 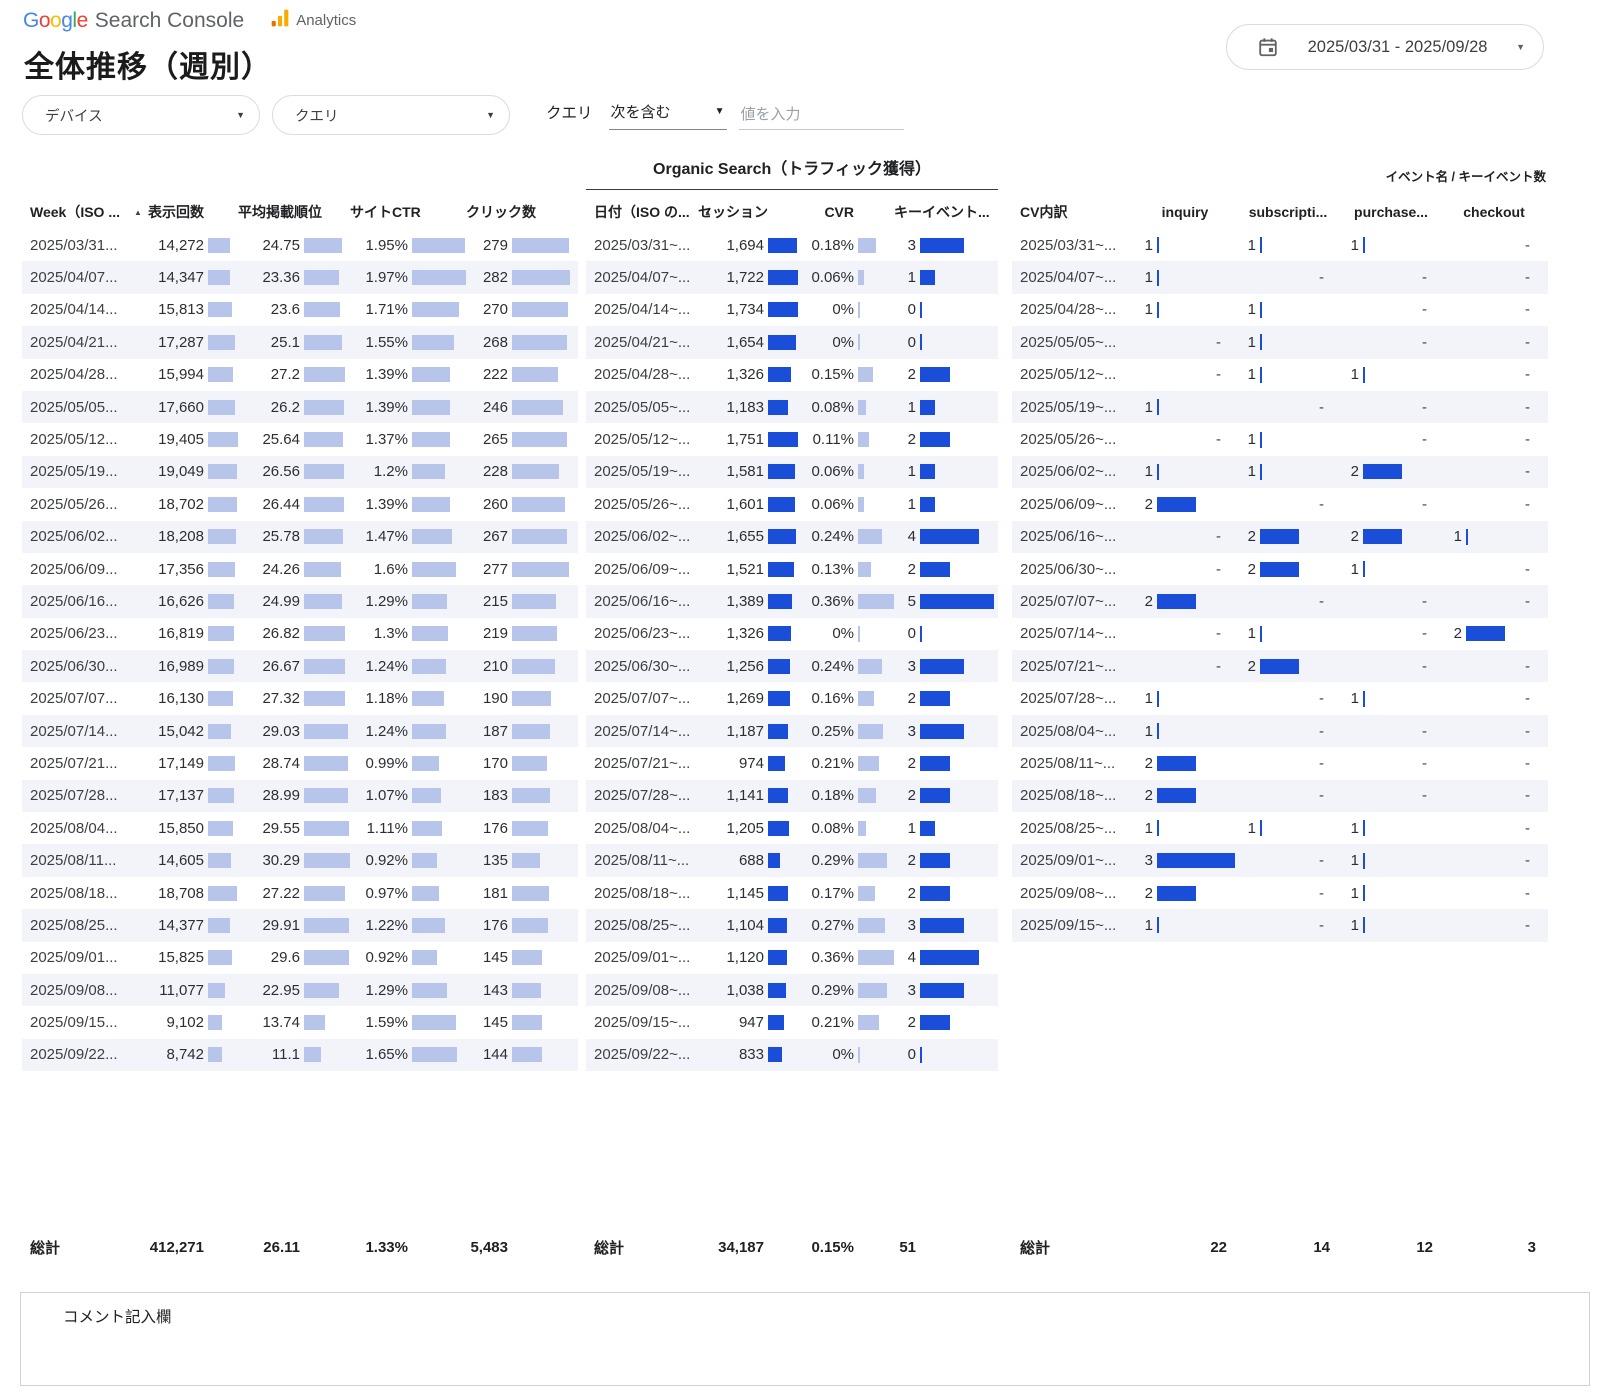 I want to click on column-header: checkout, so click(x=1494, y=212).